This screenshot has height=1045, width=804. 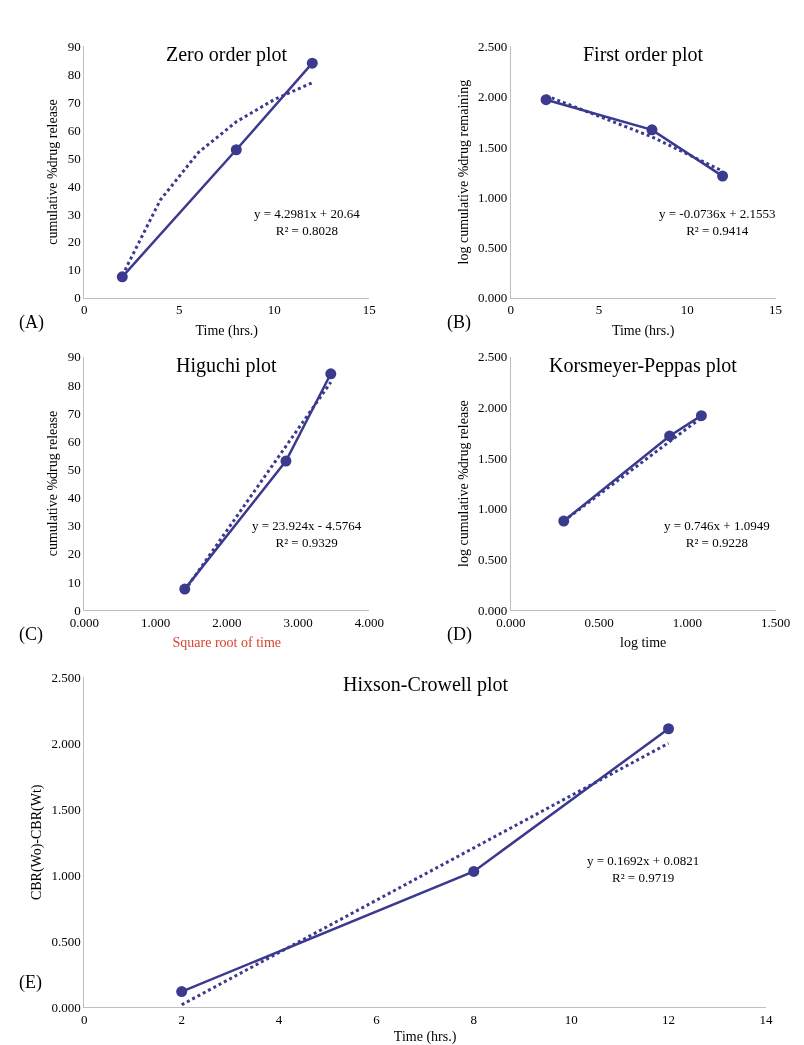 What do you see at coordinates (775, 622) in the screenshot?
I see `x-tick-label: 1.500` at bounding box center [775, 622].